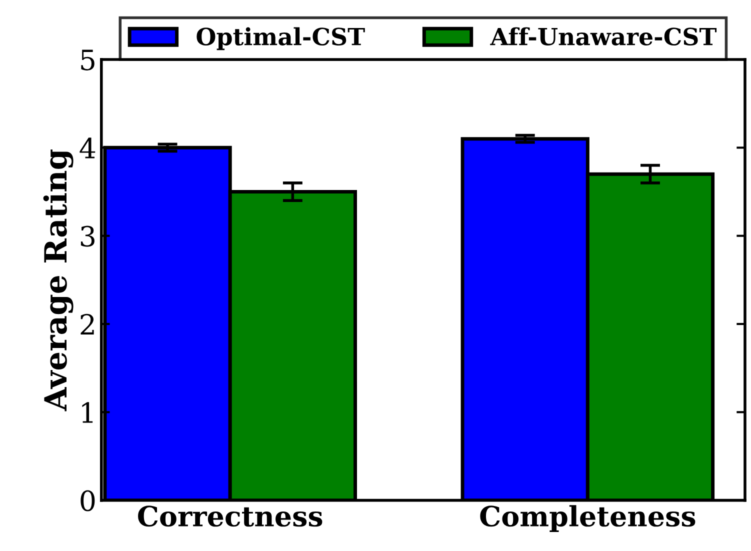  What do you see at coordinates (280, 38) in the screenshot?
I see `legend-label: Optimal-CST` at bounding box center [280, 38].